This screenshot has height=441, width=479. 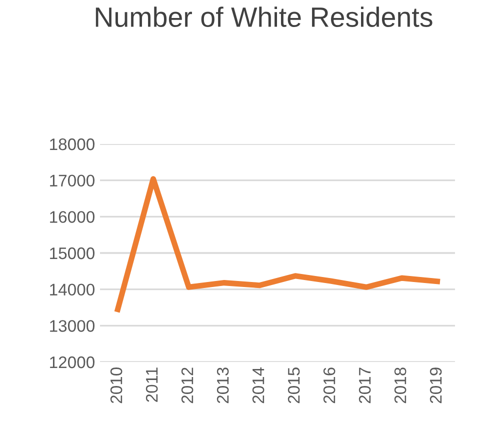 What do you see at coordinates (72, 253) in the screenshot?
I see `y-tick-label: 15000` at bounding box center [72, 253].